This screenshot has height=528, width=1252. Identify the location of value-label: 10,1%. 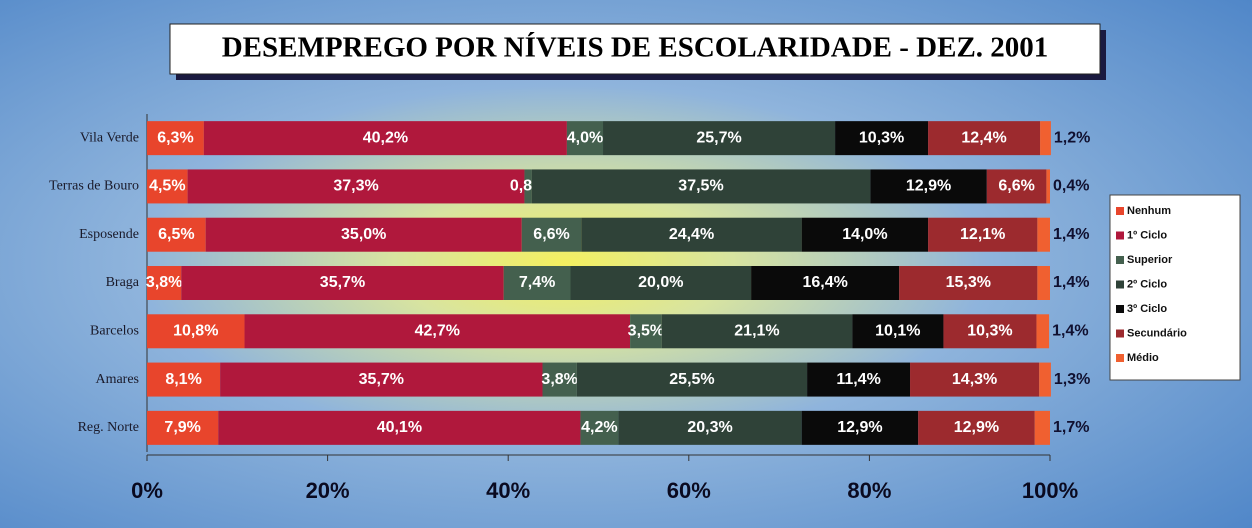
(897, 331).